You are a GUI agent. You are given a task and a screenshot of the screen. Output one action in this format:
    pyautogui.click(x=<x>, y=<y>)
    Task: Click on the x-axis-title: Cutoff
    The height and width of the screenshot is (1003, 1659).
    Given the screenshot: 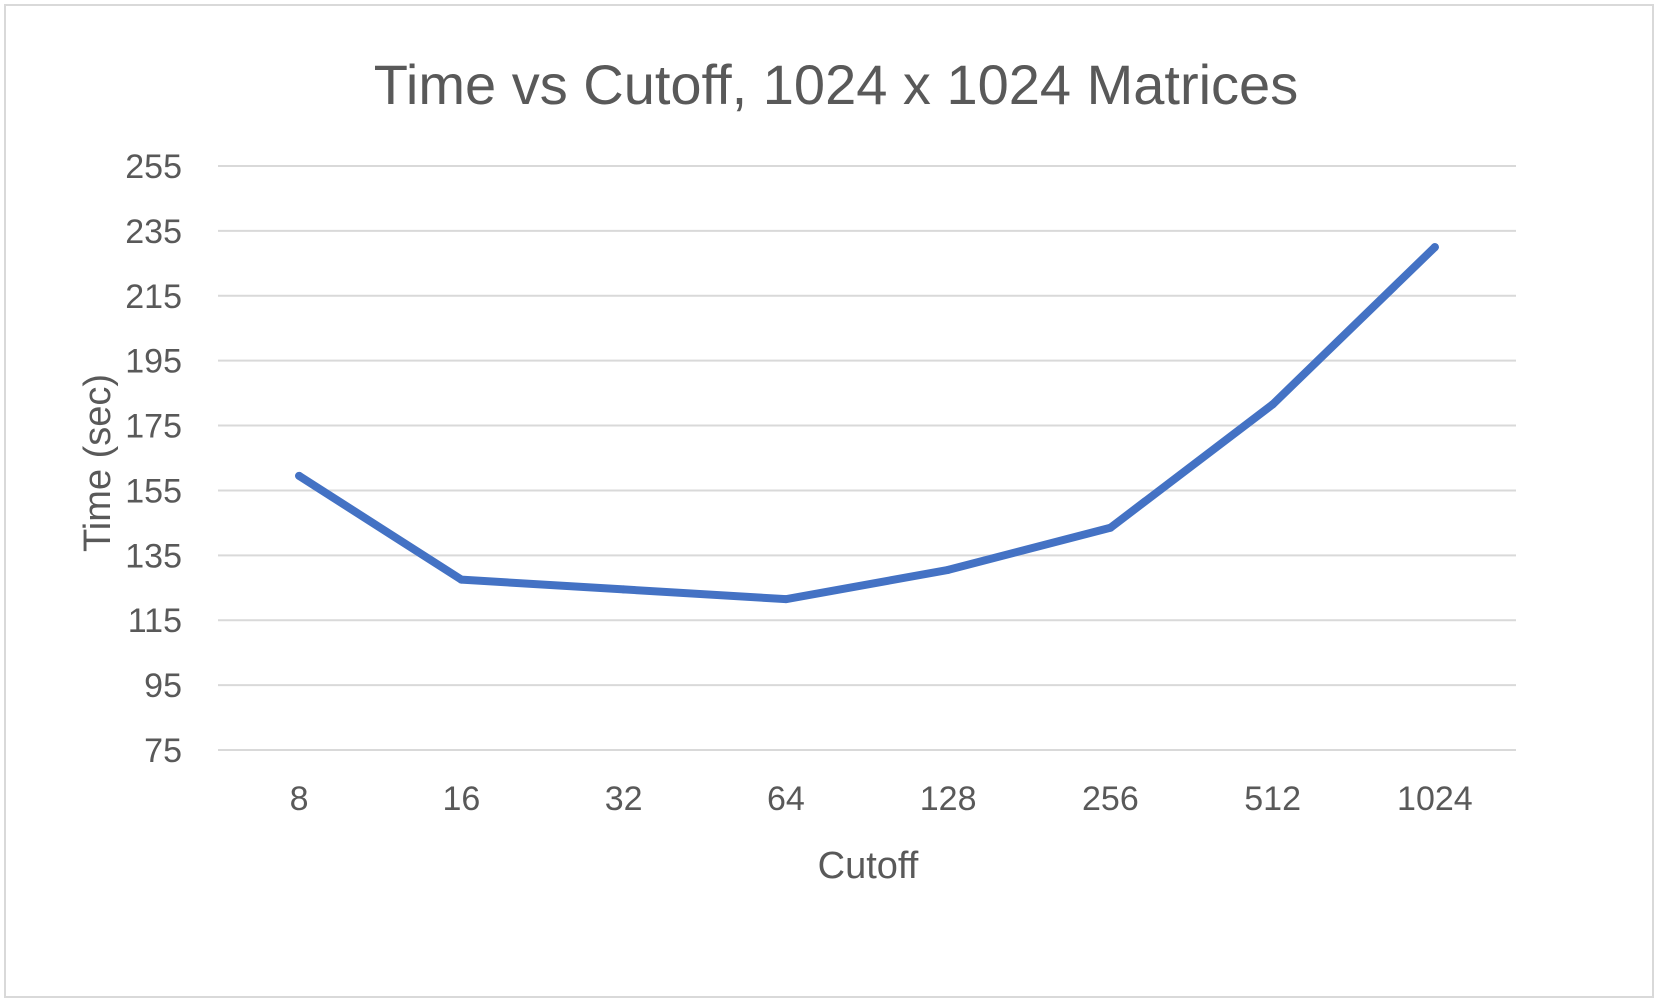 What is the action you would take?
    pyautogui.click(x=868, y=866)
    